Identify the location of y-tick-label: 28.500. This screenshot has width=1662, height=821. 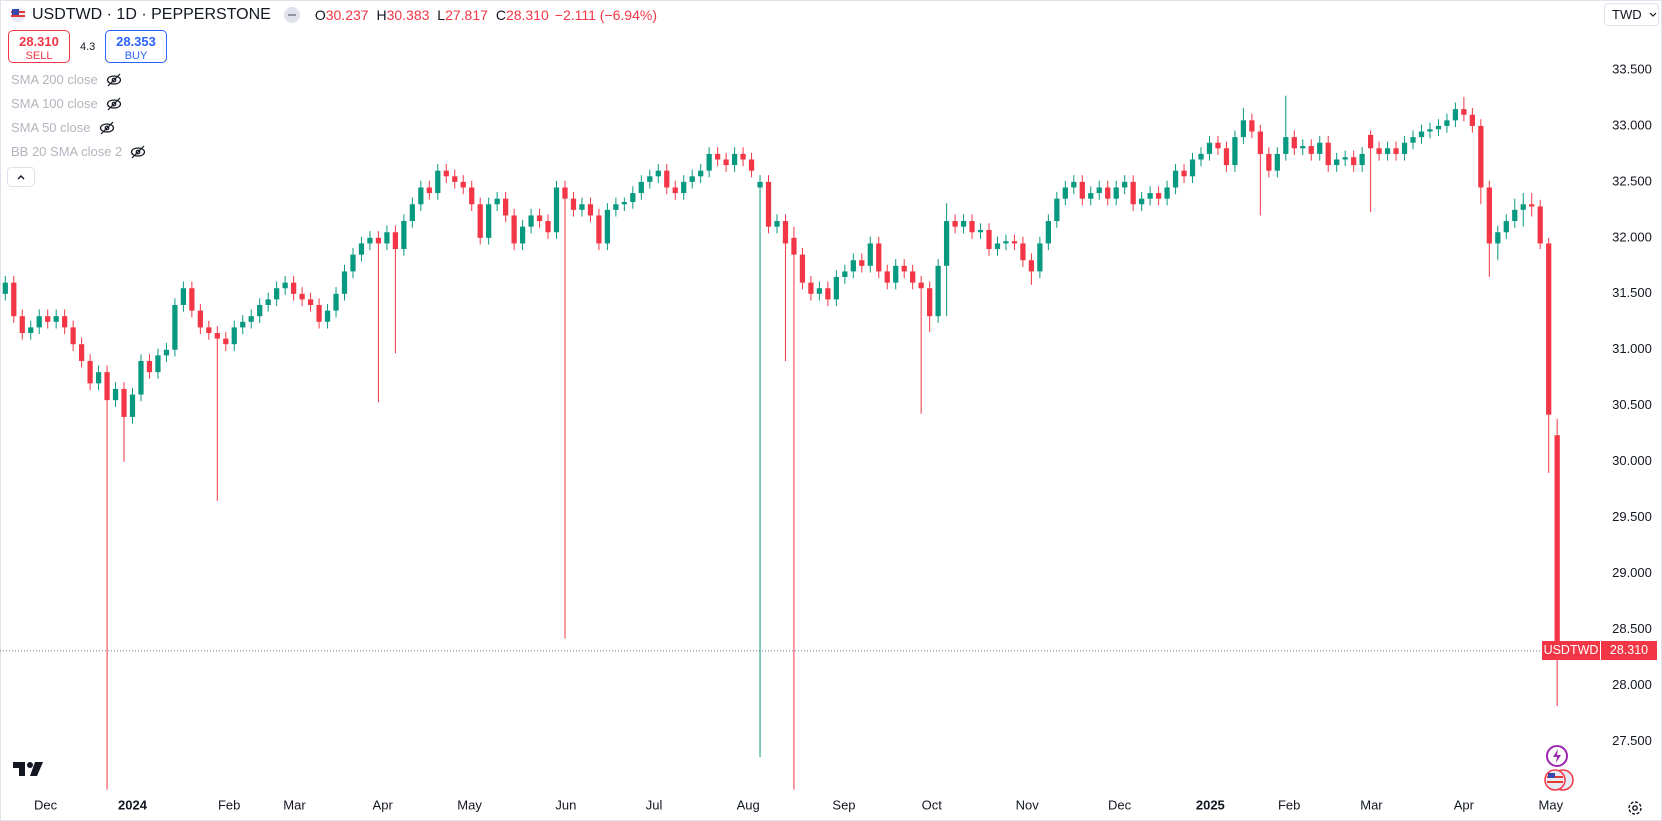
(1632, 628).